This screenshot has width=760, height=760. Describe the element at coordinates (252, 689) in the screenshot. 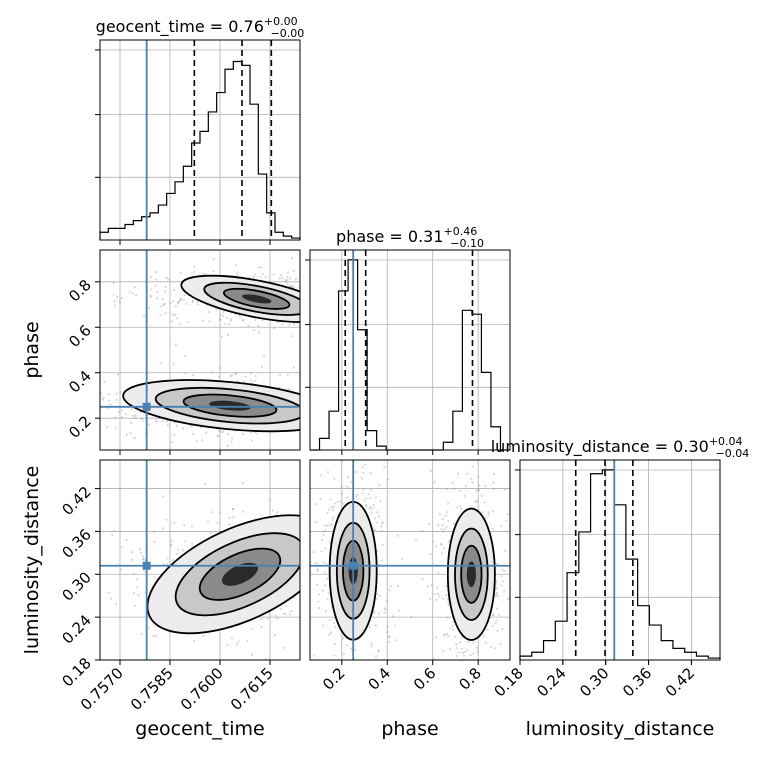

I see `xtick-label-geocent_time-3: 0.7615` at that location.